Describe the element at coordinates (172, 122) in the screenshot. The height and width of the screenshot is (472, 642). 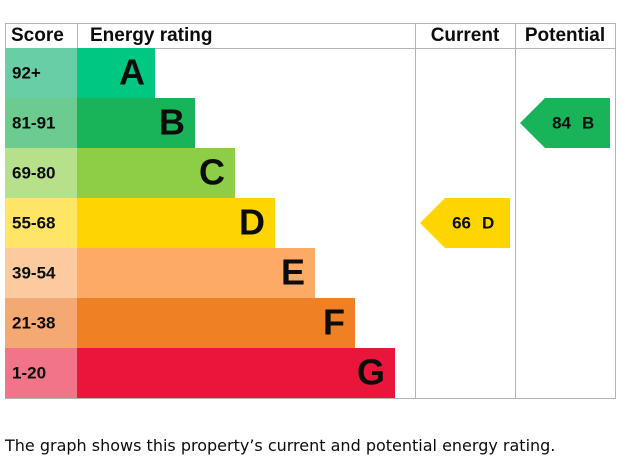
I see `rating-letter: B` at that location.